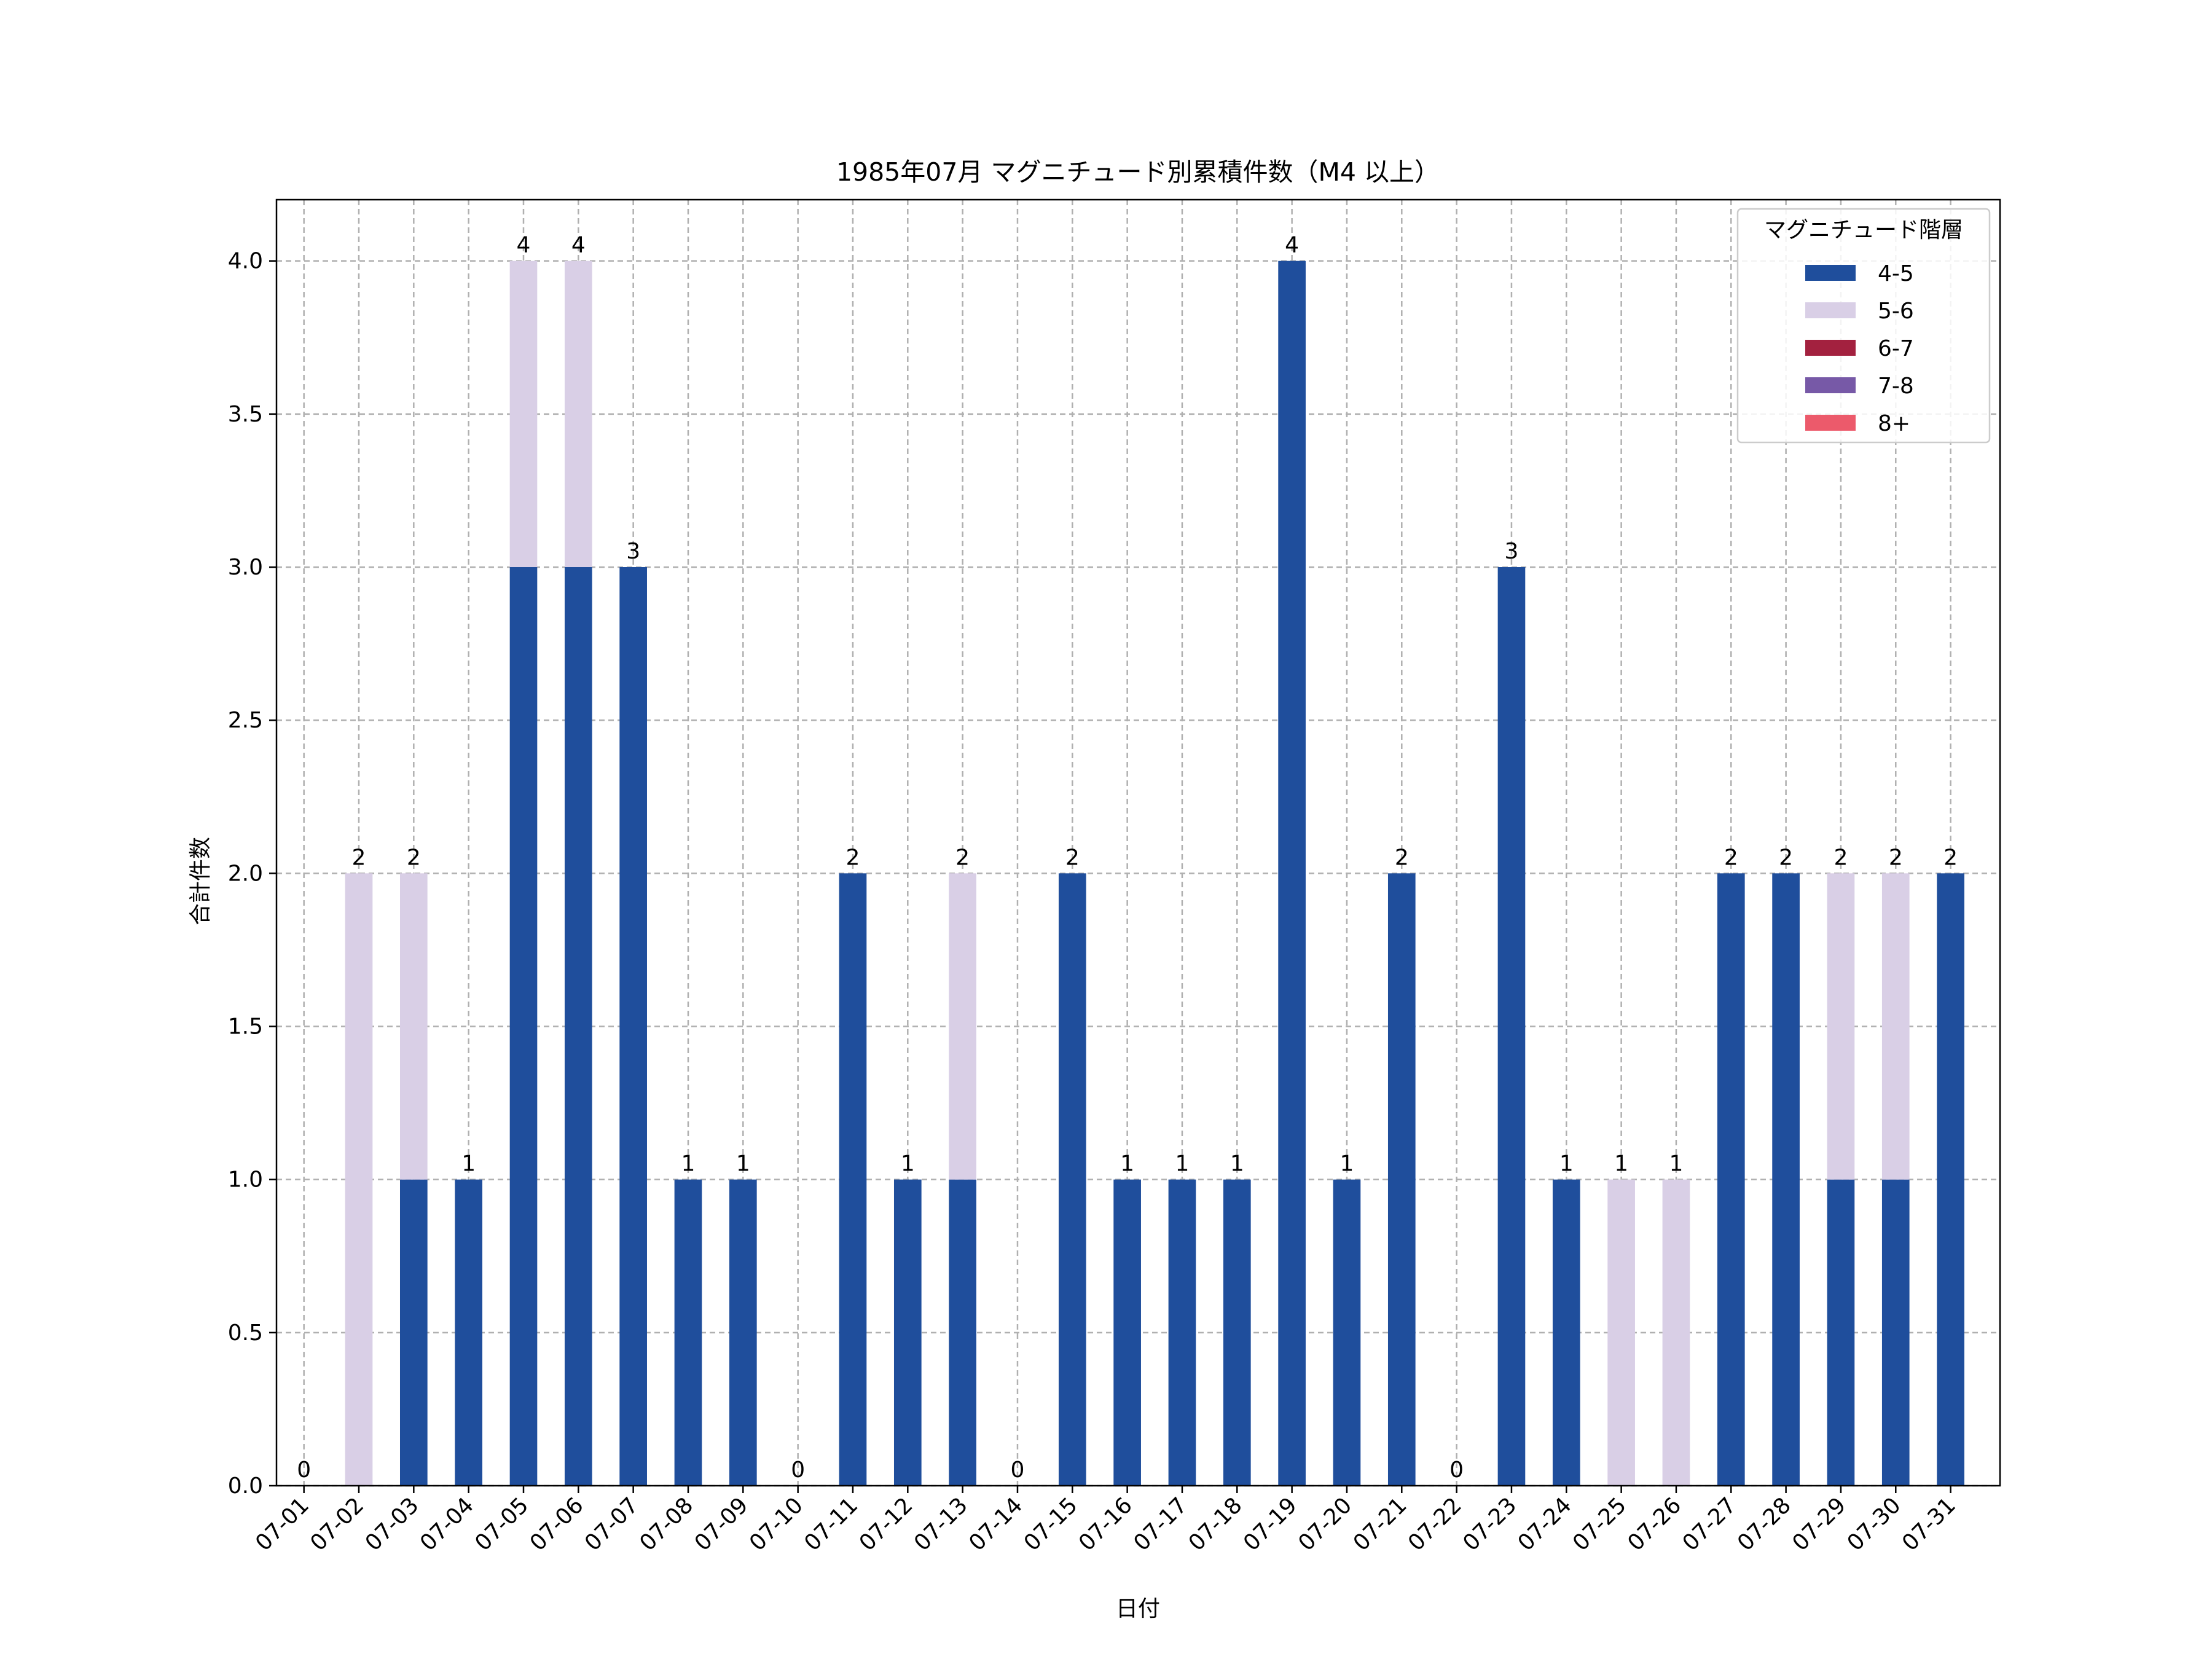 Image resolution: width=2212 pixels, height=1659 pixels. Describe the element at coordinates (245, 1180) in the screenshot. I see `y-tick-label: 1.0` at that location.